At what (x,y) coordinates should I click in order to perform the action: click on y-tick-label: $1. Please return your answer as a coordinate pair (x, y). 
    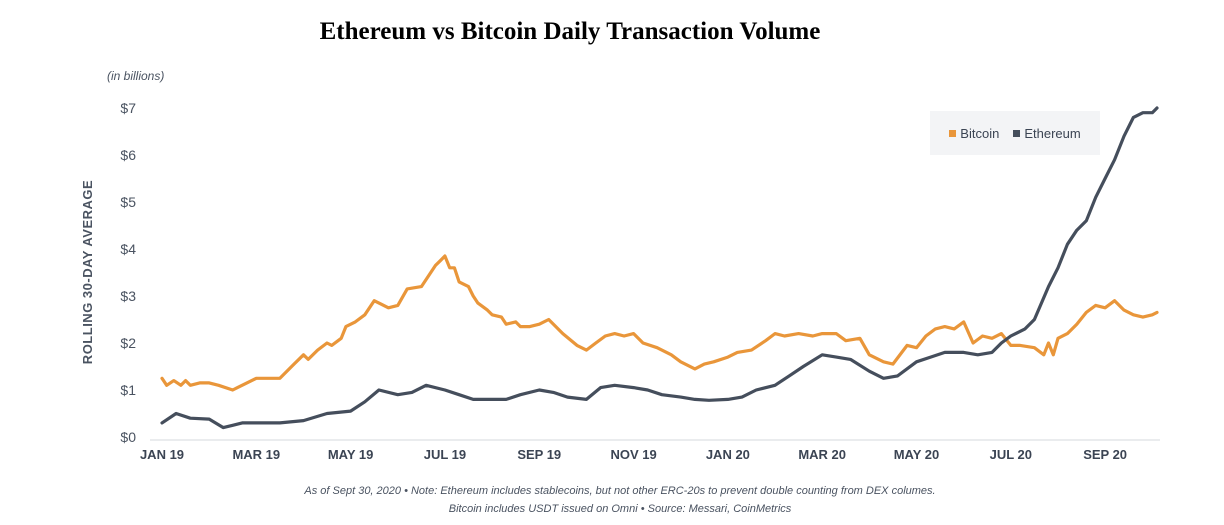
    Looking at the image, I should click on (128, 390).